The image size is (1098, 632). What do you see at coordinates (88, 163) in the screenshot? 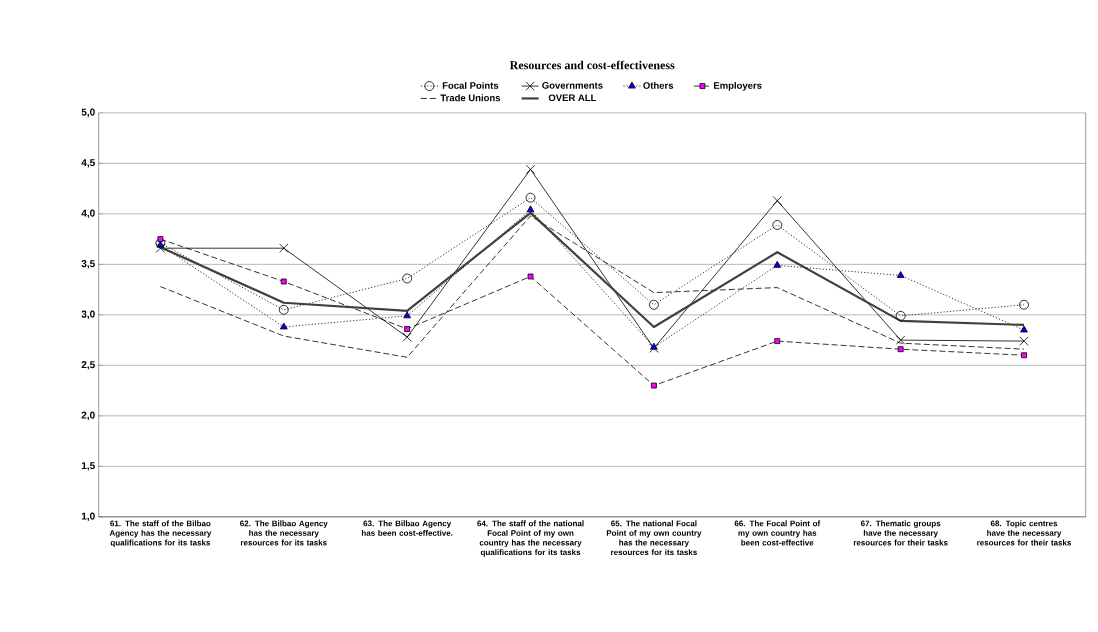
I see `y-tick-label: 4,5` at bounding box center [88, 163].